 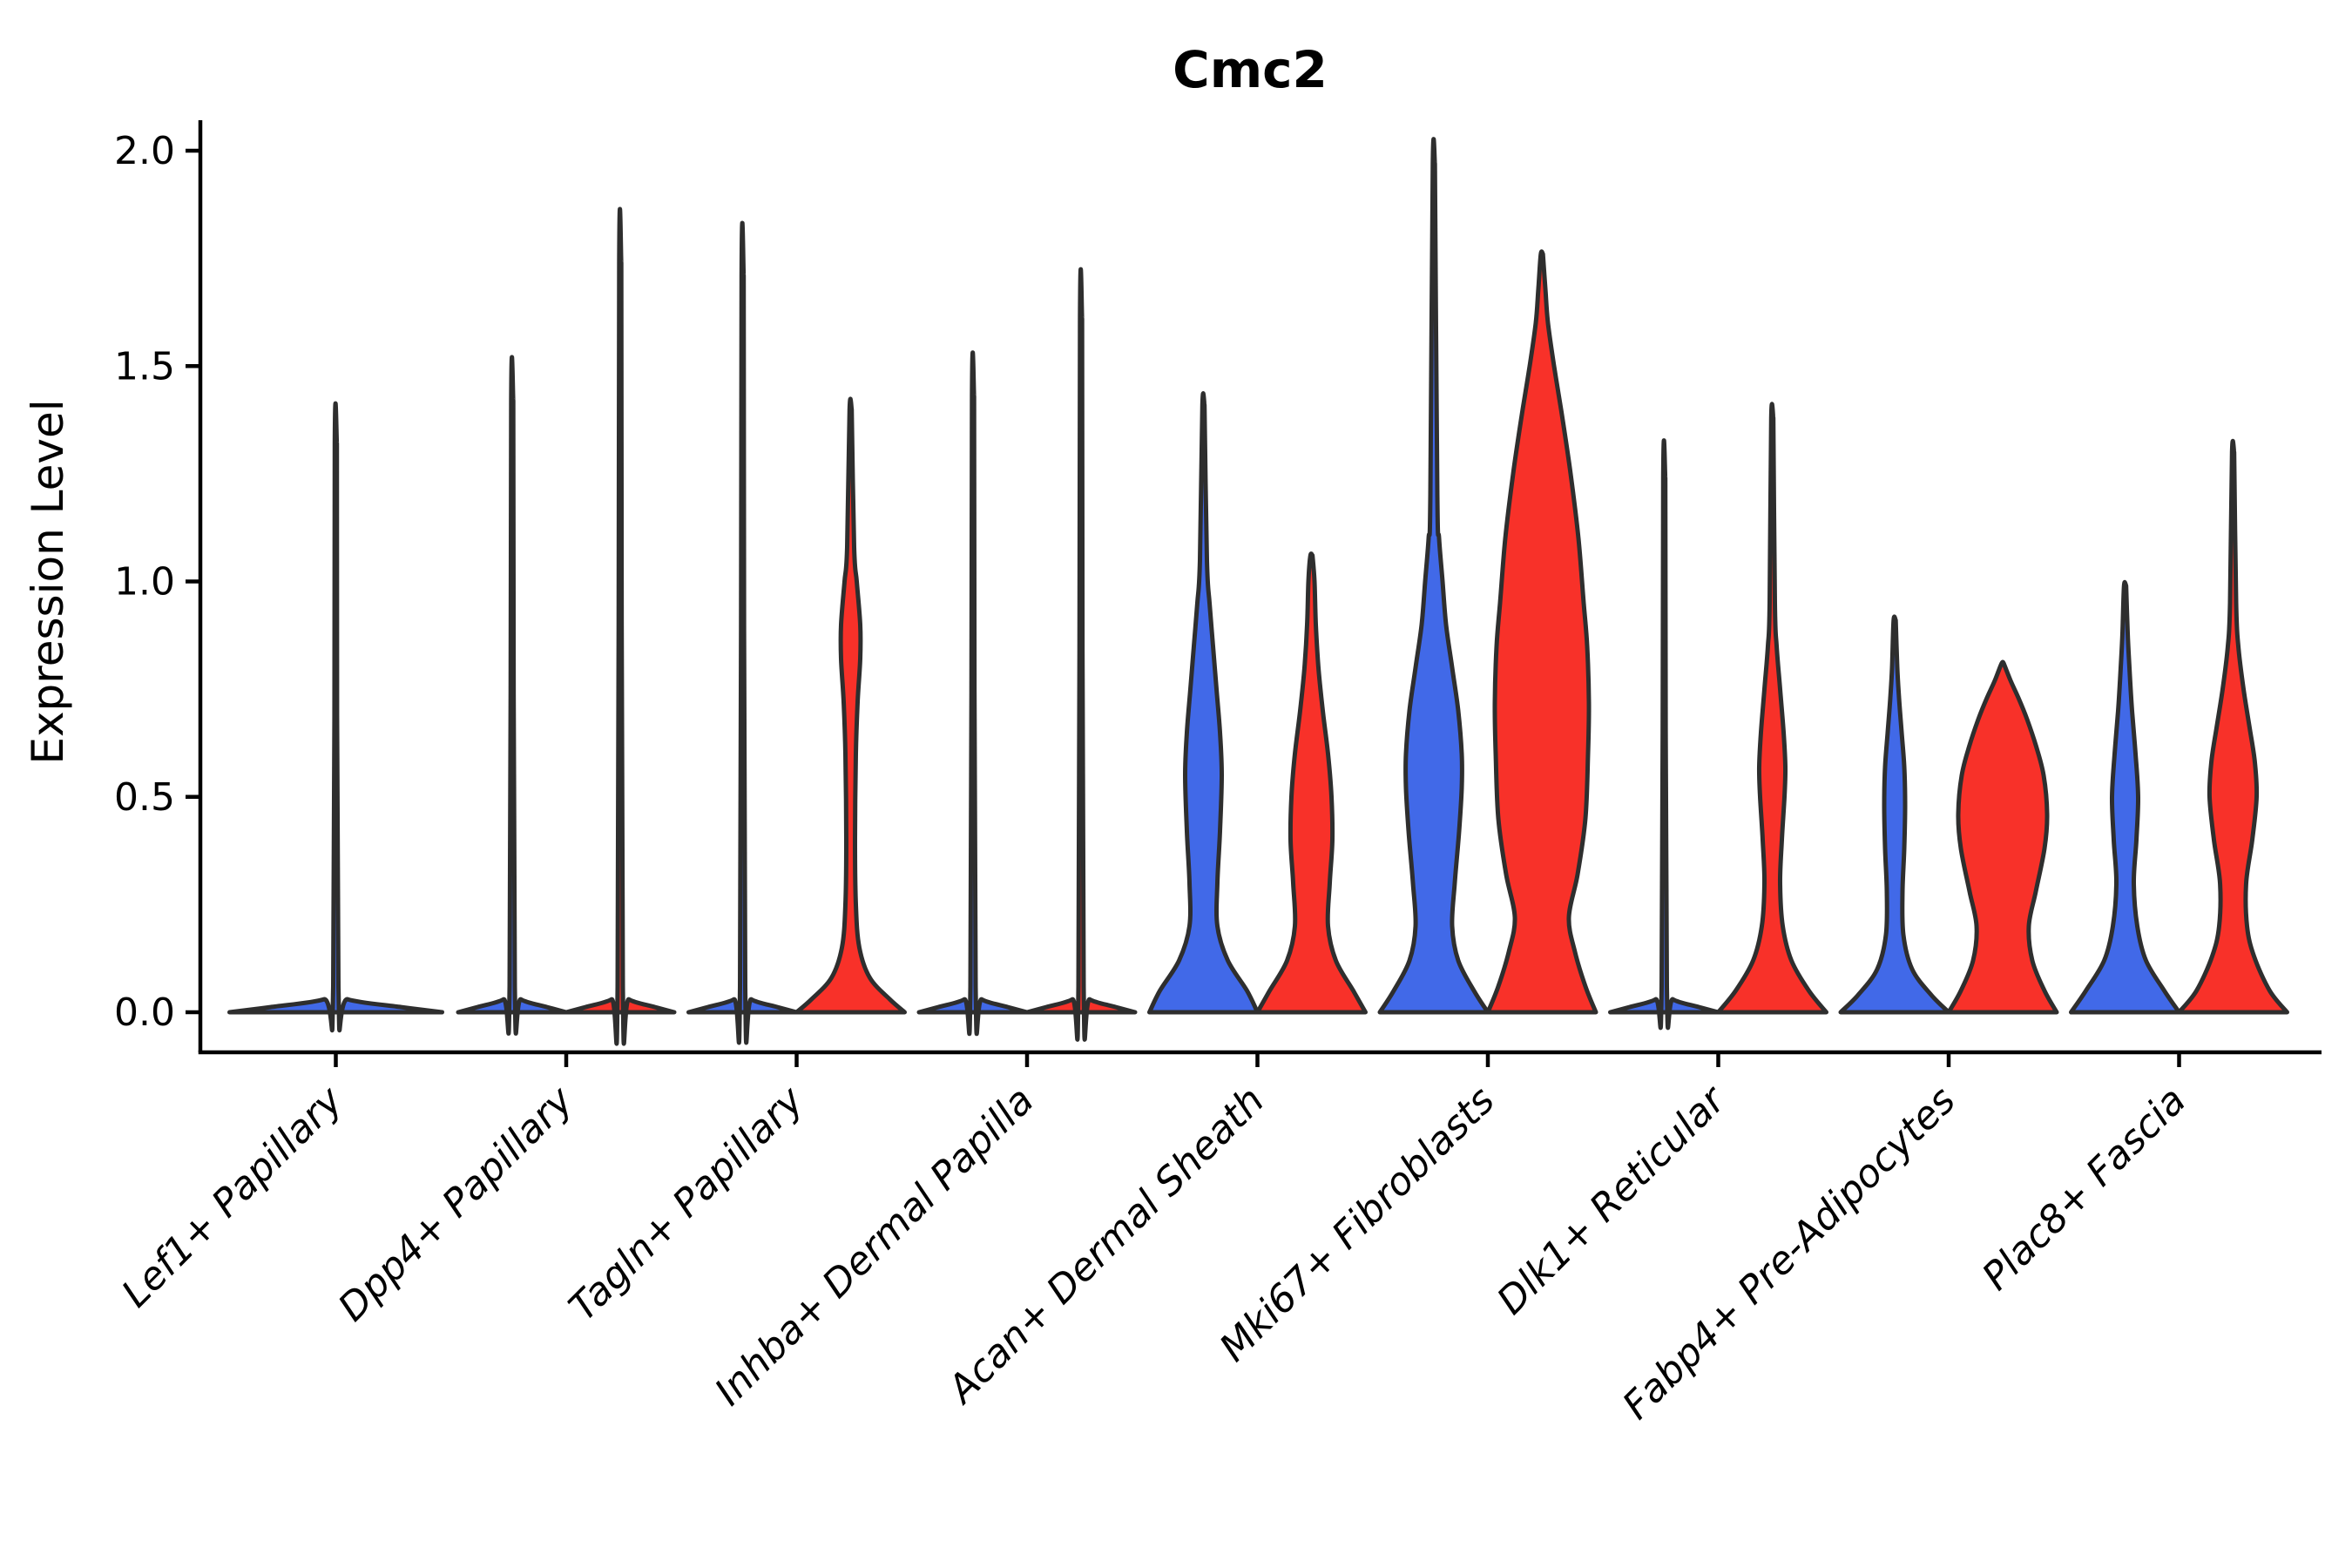 I want to click on violin-6-right, so click(x=1541, y=632).